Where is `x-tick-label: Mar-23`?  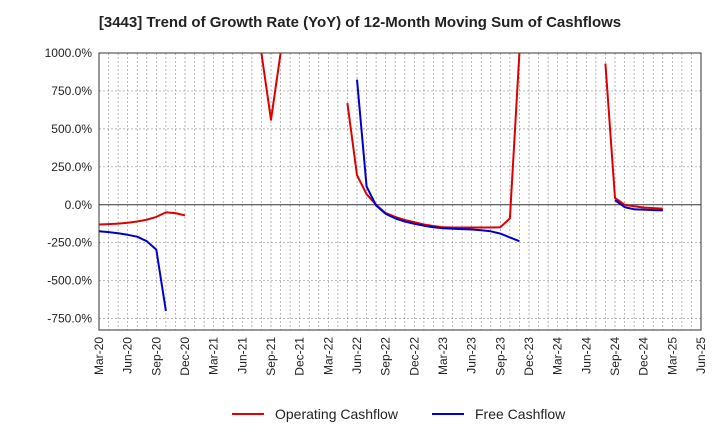
x-tick-label: Mar-23 is located at coordinates (443, 356).